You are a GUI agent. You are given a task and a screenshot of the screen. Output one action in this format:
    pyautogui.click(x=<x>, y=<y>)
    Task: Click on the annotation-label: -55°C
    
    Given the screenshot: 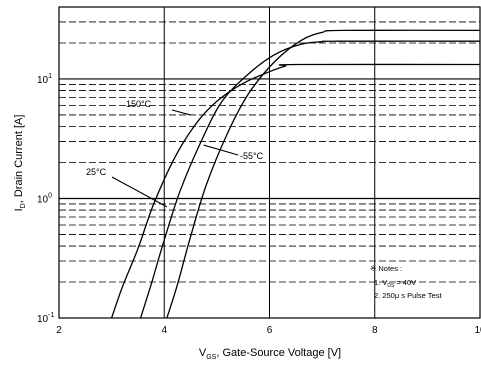 What is the action you would take?
    pyautogui.click(x=252, y=156)
    